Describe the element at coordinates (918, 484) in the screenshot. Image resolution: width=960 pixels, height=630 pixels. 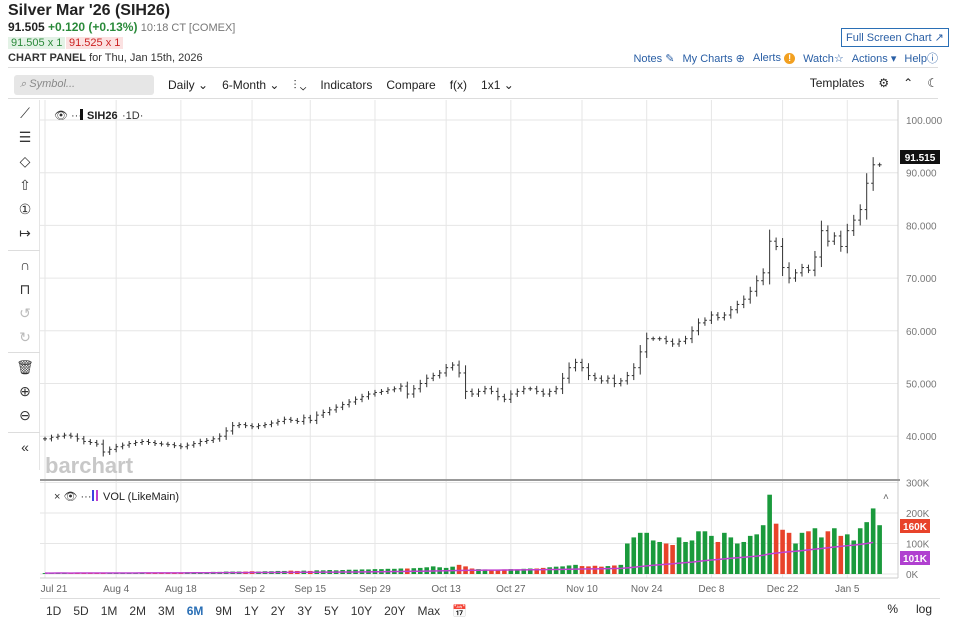
I see `volume-tick-label: 300K` at that location.